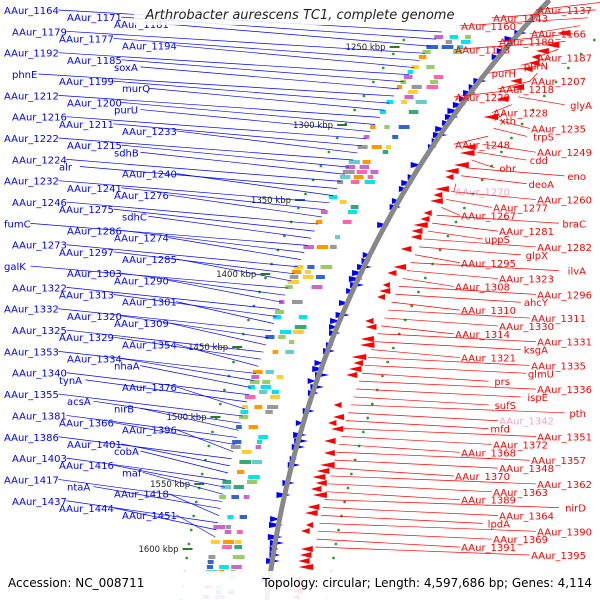 The height and width of the screenshot is (600, 600). Describe the element at coordinates (31, 11) in the screenshot. I see `gene-label: AAur_1164` at that location.